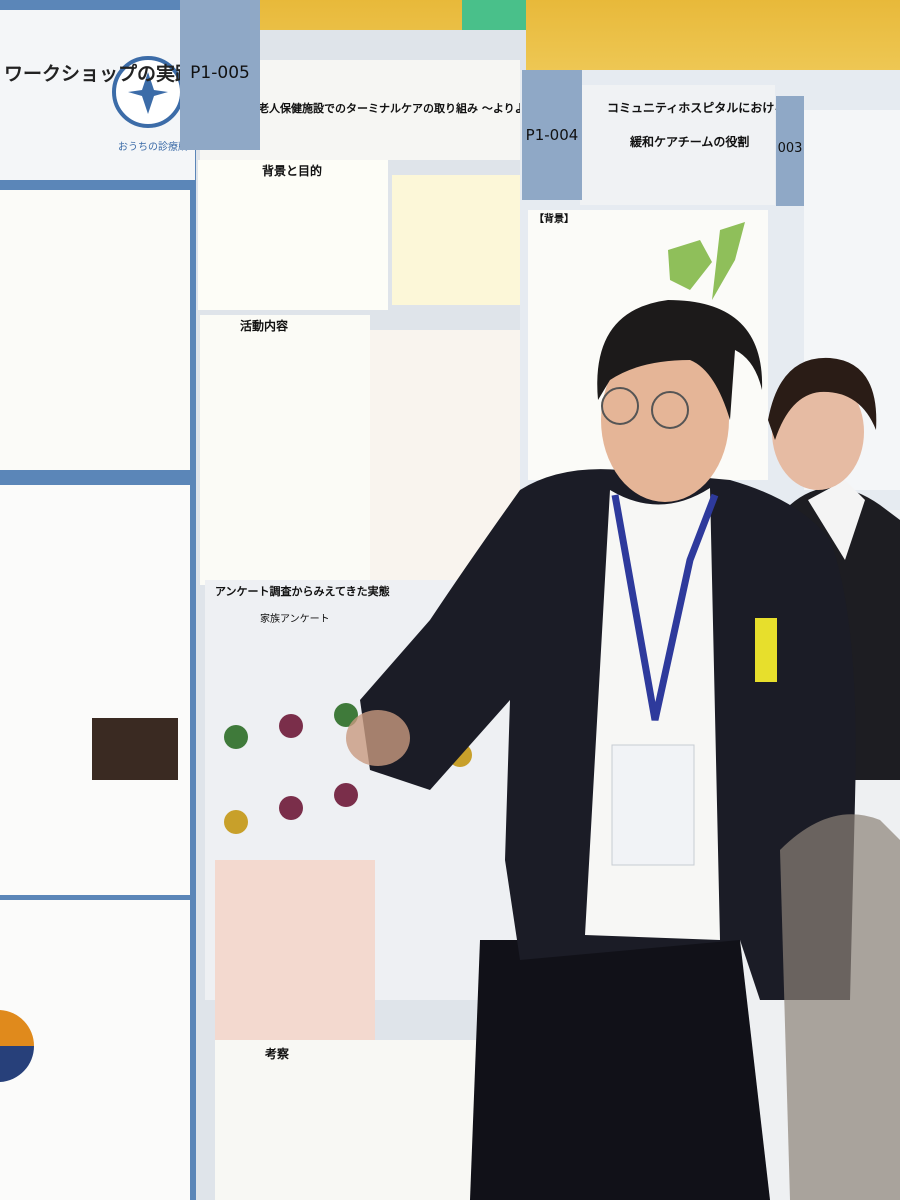 The width and height of the screenshot is (900, 1200). I want to click on left-table, so click(95, 330).